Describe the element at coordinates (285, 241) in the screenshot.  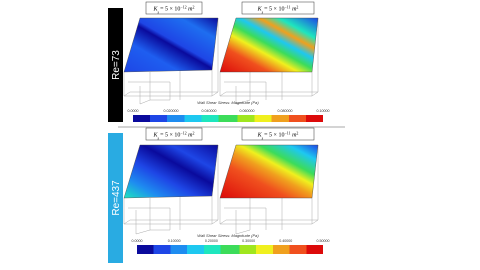
I see `colorbar-tick-label: 0.40000` at that location.